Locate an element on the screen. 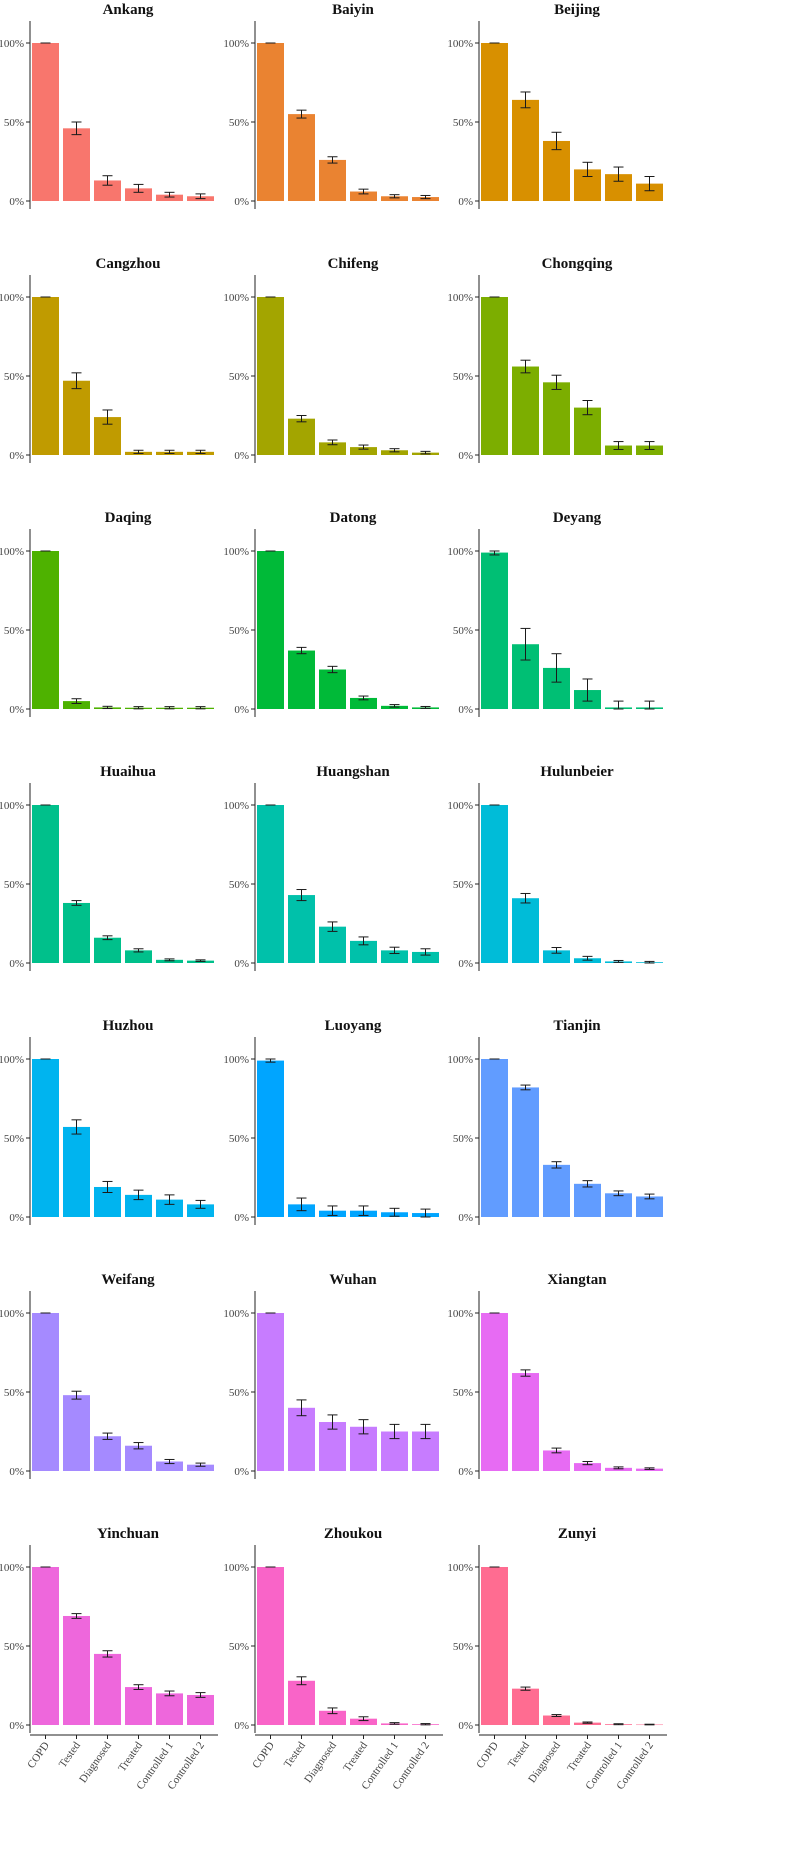 The image size is (797, 1875). facet-panel-hulunbeier: Hulunbeier 0% 50% 100% is located at coordinates (555, 867).